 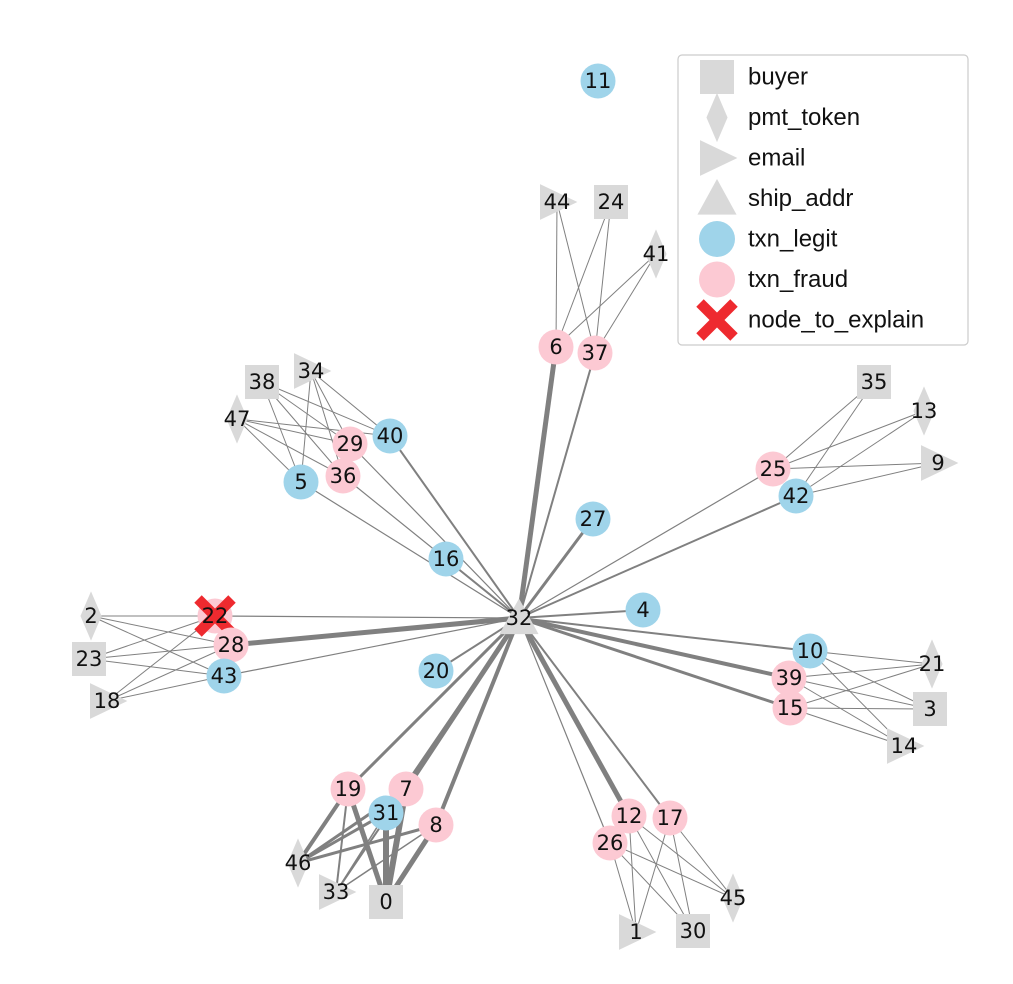 I want to click on node-2: 2, so click(x=91, y=616).